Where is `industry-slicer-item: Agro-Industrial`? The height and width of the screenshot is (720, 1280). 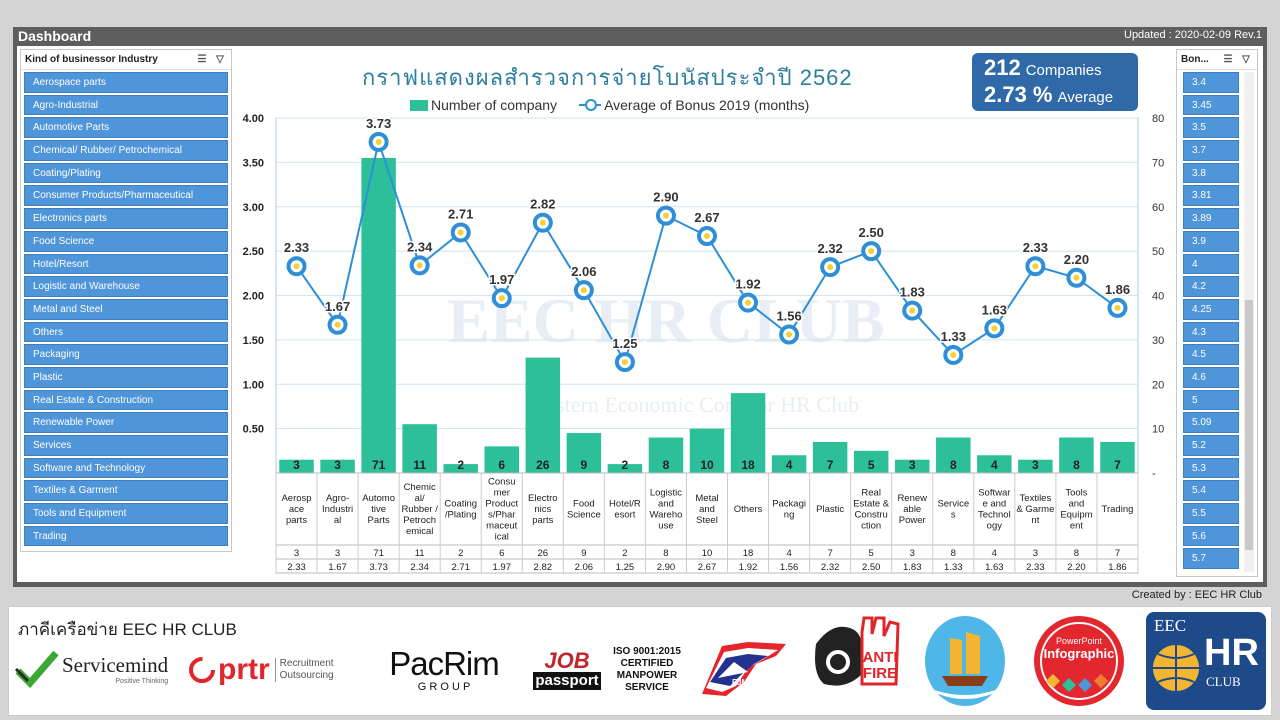 industry-slicer-item: Agro-Industrial is located at coordinates (126, 105).